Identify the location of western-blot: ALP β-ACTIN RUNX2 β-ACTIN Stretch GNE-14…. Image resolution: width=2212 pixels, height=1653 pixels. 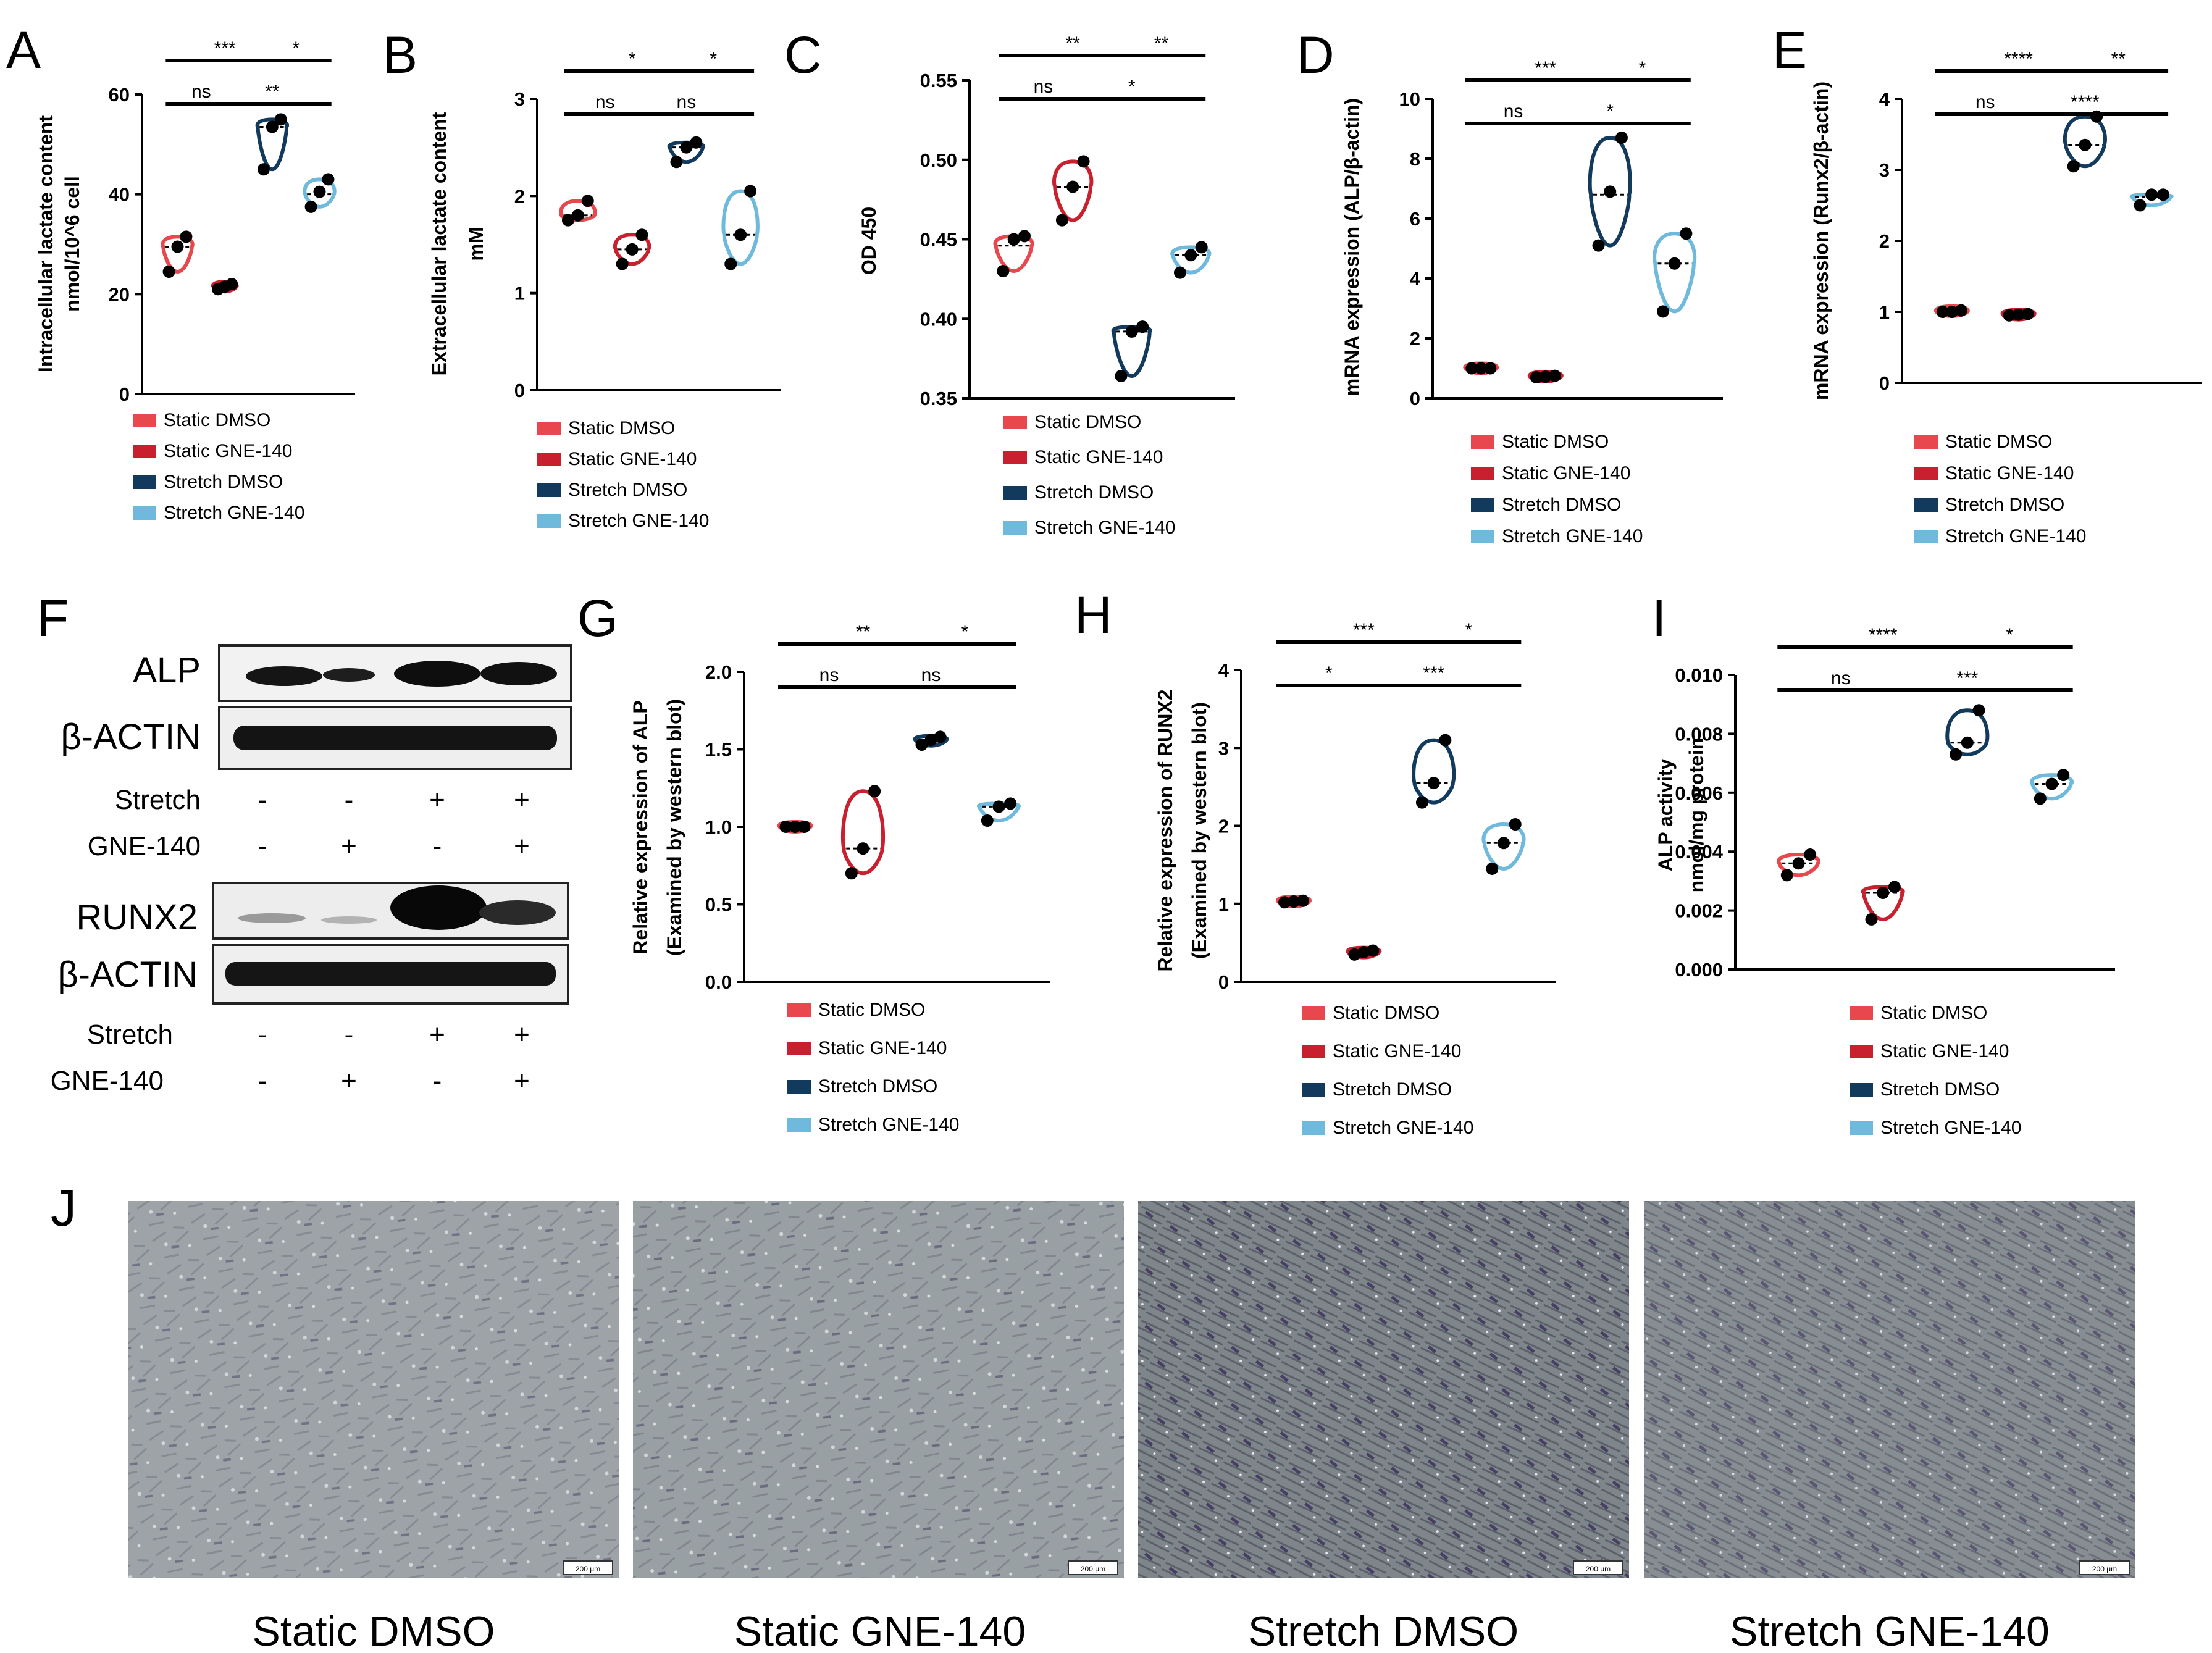
(311, 870).